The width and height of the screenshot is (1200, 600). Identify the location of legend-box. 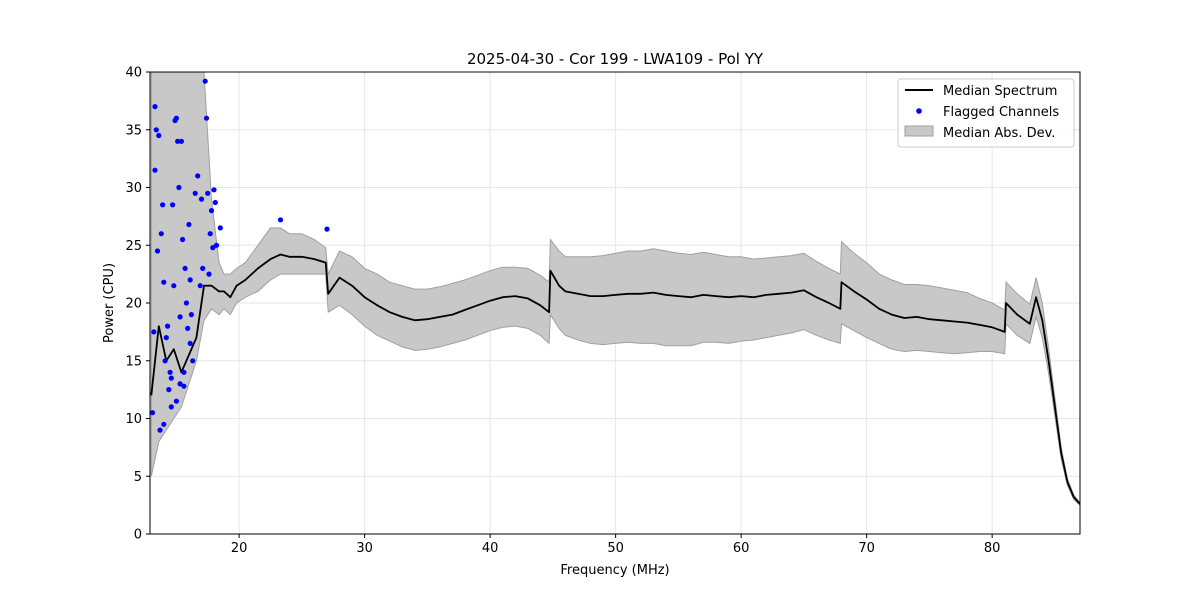
(986, 113).